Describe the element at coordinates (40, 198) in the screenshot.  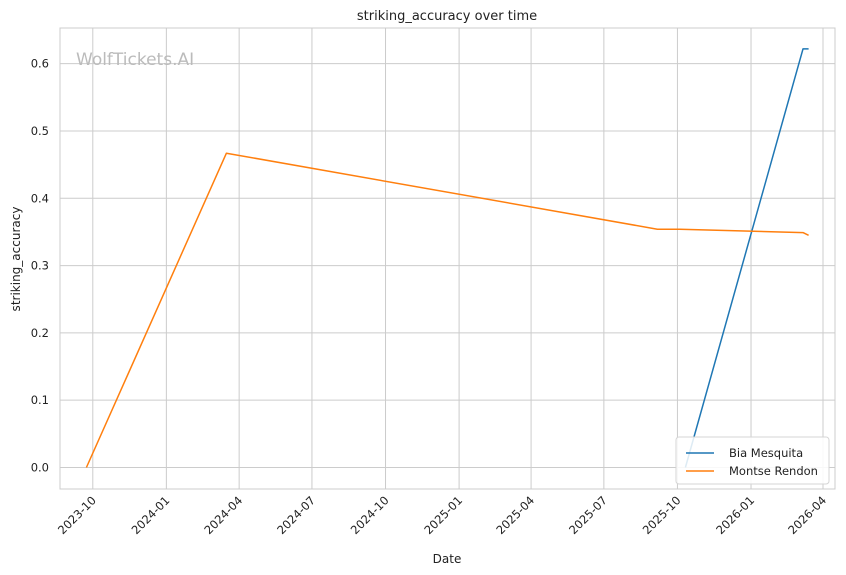
I see `y-tick-label: 0.4` at that location.